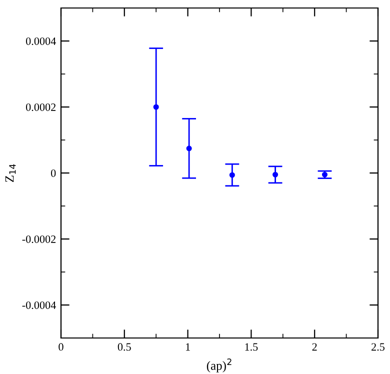 The width and height of the screenshot is (390, 374). What do you see at coordinates (124, 347) in the screenshot?
I see `x-tick-label: 0.5` at bounding box center [124, 347].